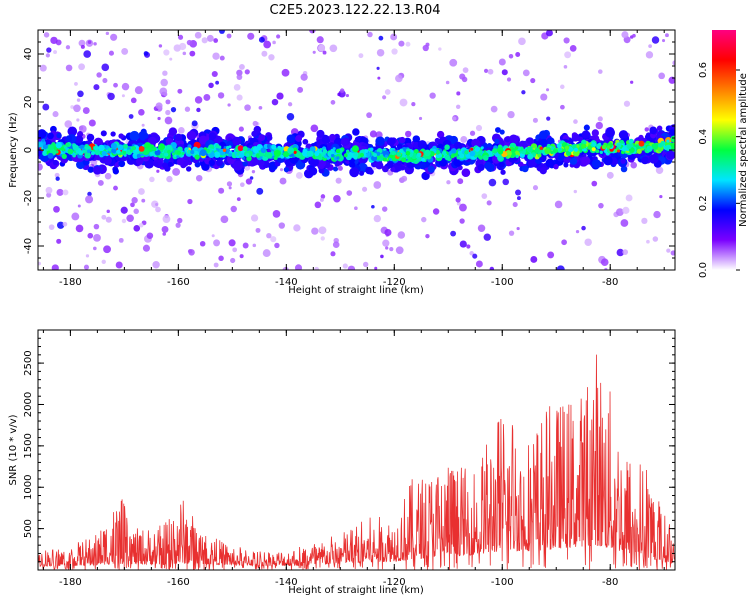 The image size is (750, 600). Describe the element at coordinates (28, 362) in the screenshot. I see `y-tick-label: 2500` at that location.